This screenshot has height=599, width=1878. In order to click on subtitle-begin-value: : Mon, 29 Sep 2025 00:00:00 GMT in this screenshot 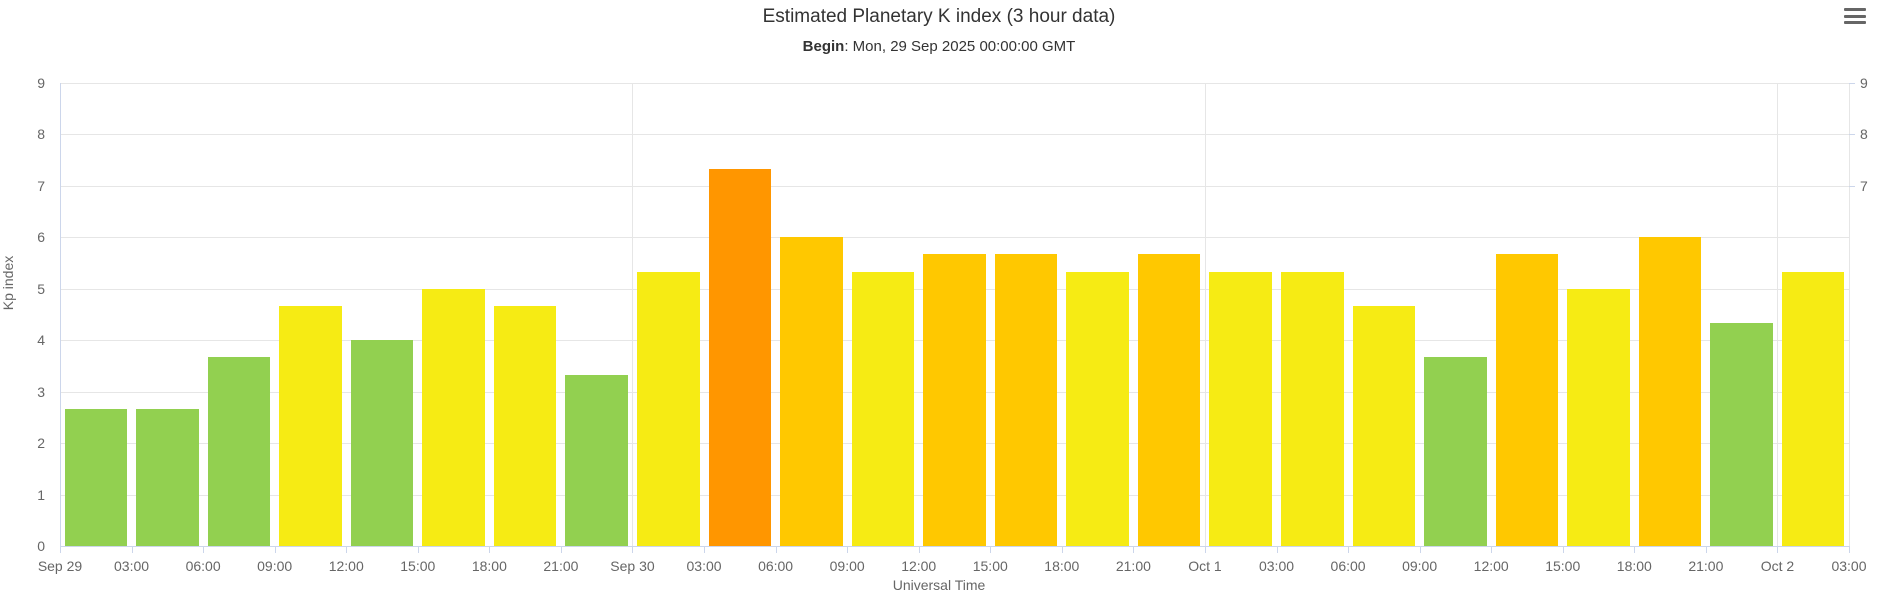, I will do `click(960, 46)`.